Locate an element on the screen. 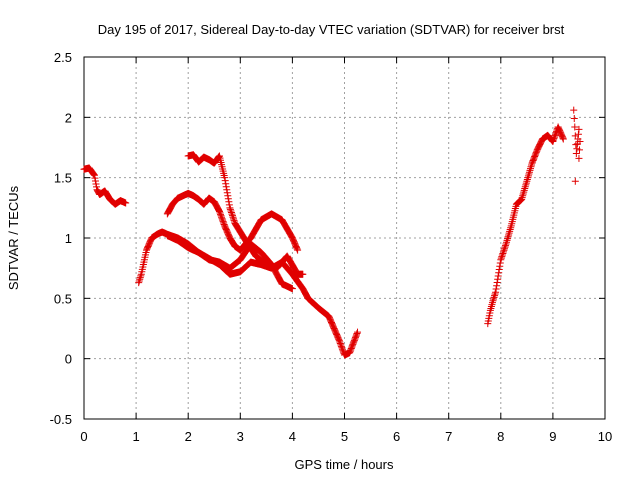 This screenshot has width=640, height=480. data-point-outlier is located at coordinates (575, 181).